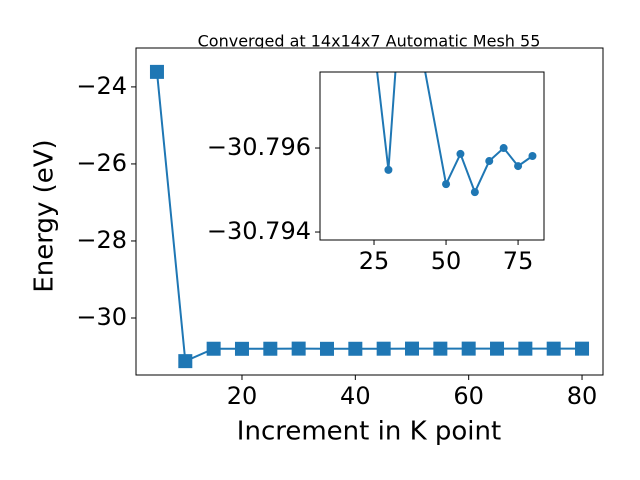  I want to click on y-axis-label: Energy (eV), so click(45, 215).